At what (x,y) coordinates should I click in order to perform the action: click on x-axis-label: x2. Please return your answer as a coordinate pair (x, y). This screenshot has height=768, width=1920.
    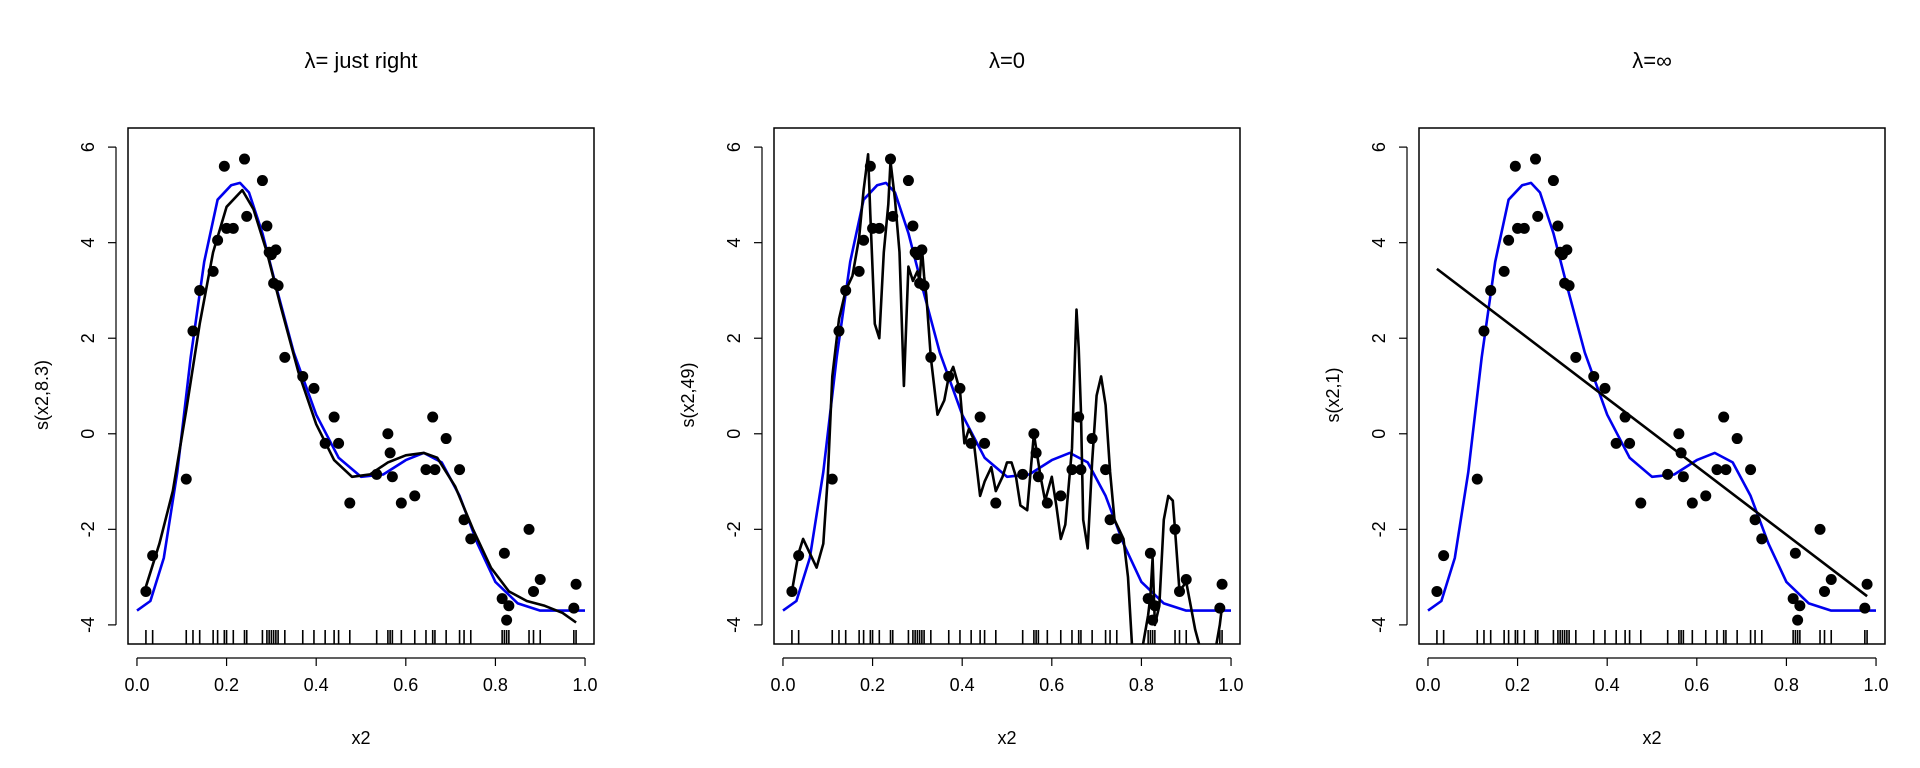
    Looking at the image, I should click on (360, 738).